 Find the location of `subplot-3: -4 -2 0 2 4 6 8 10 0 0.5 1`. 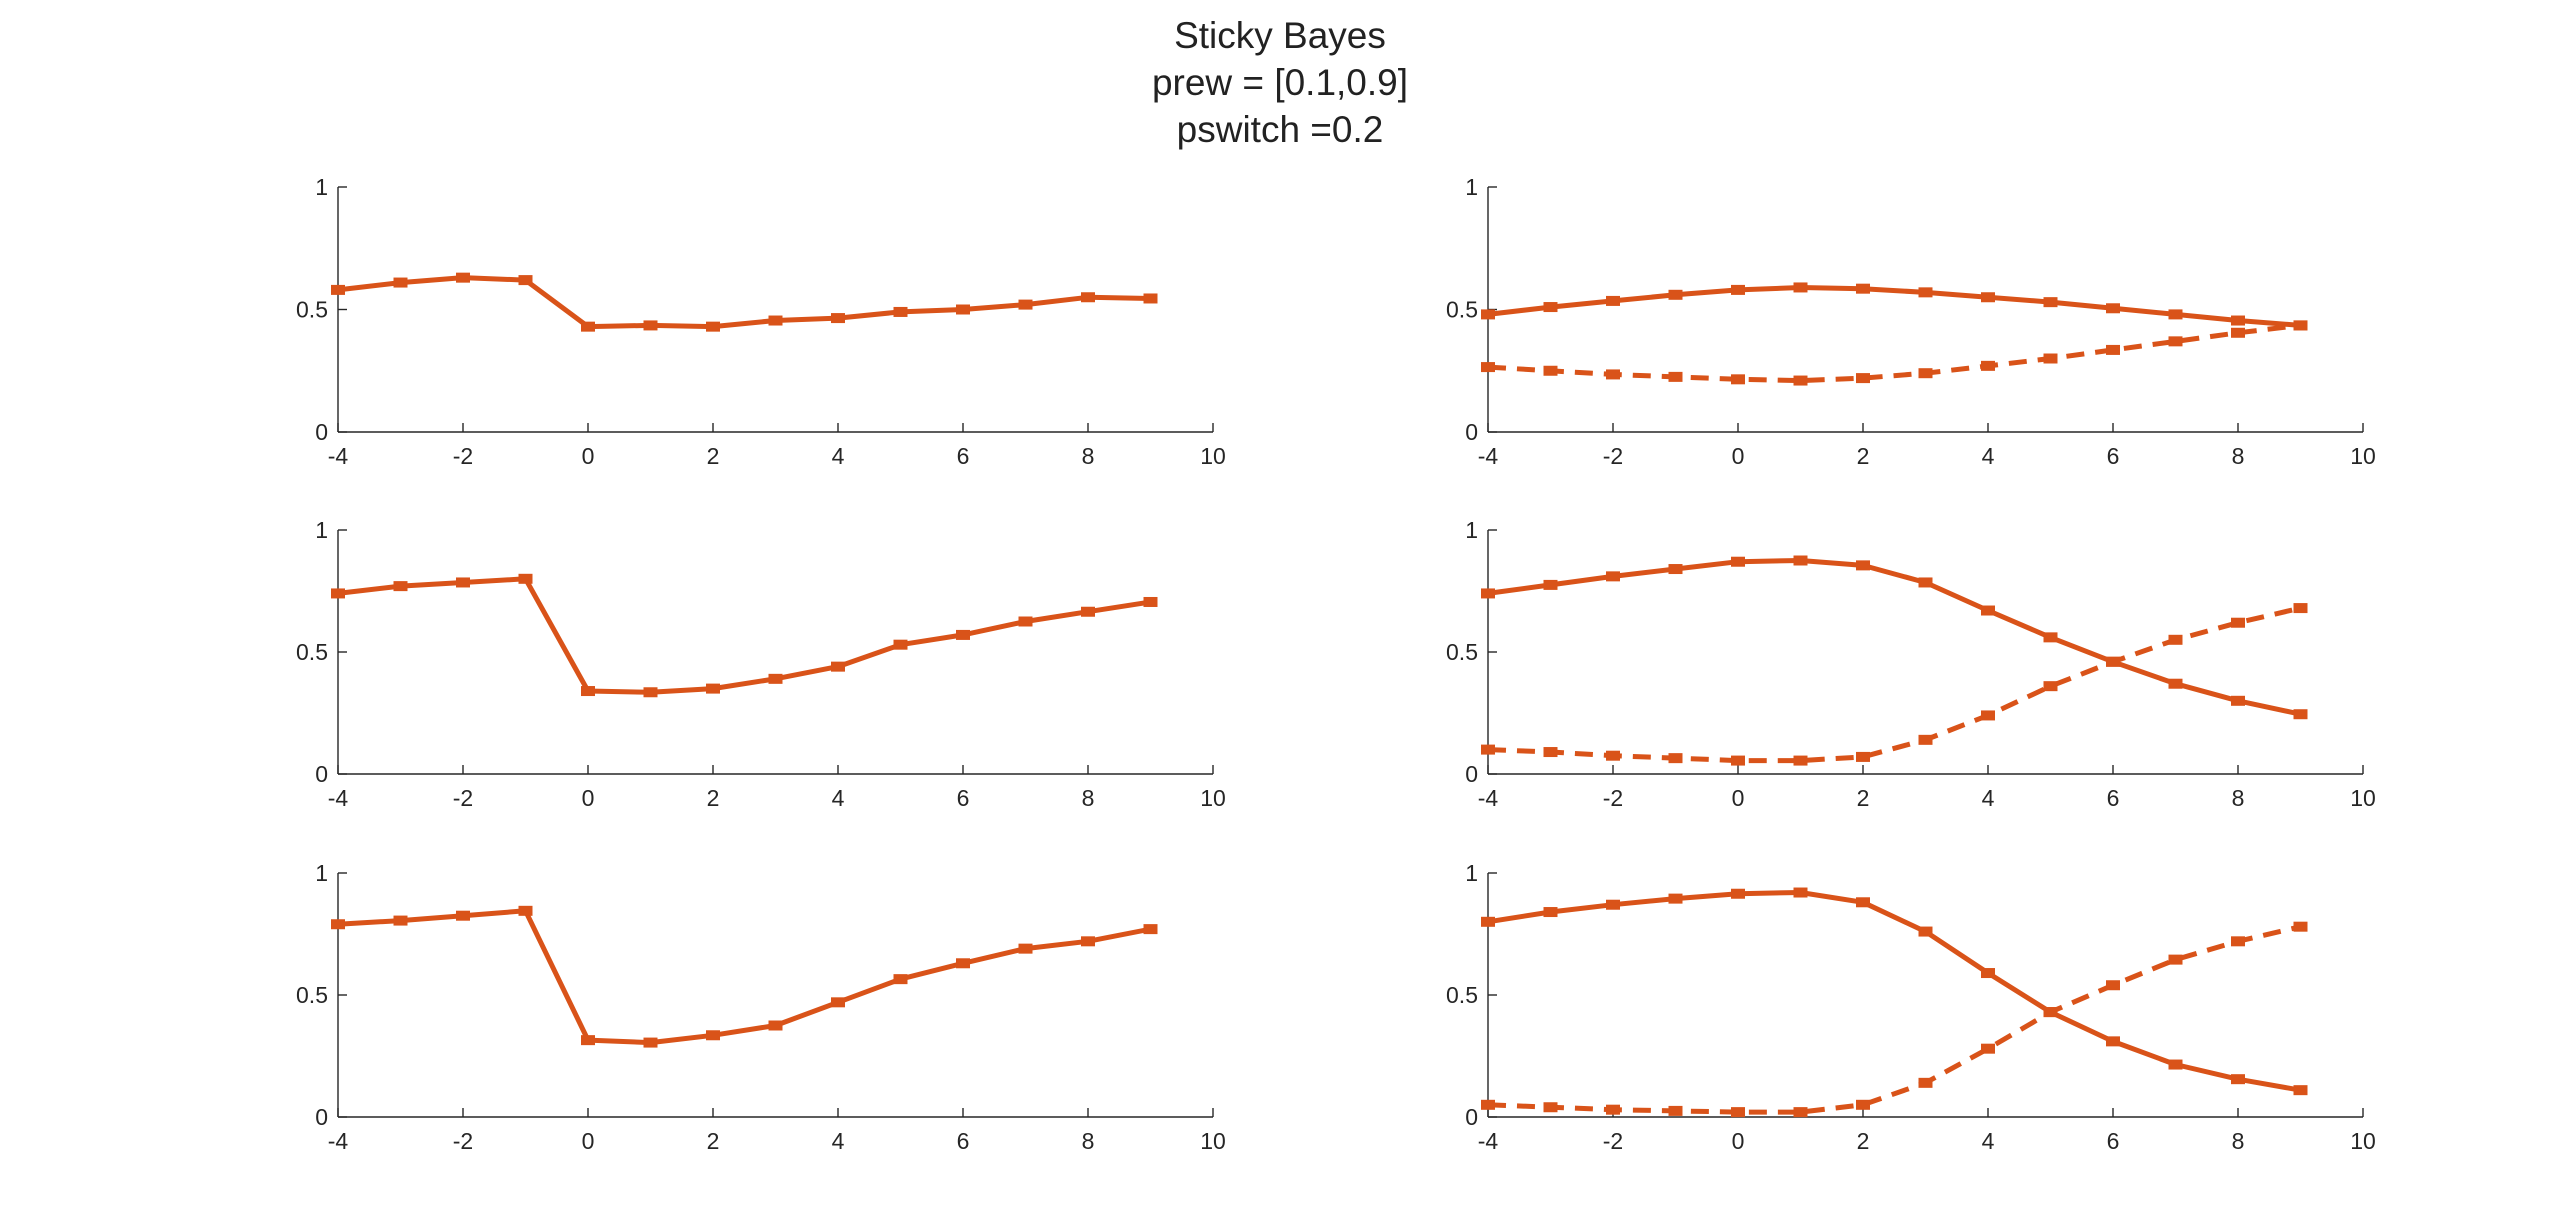

subplot-3: -4 -2 0 2 4 6 8 10 0 0.5 1 is located at coordinates (761, 664).